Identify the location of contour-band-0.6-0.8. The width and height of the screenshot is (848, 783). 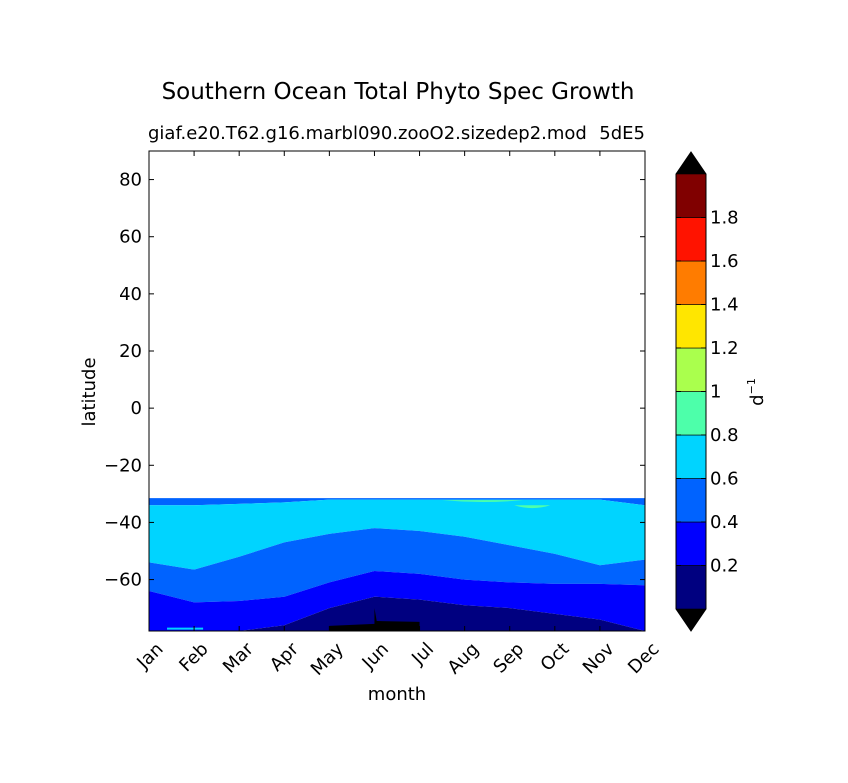
(397, 534).